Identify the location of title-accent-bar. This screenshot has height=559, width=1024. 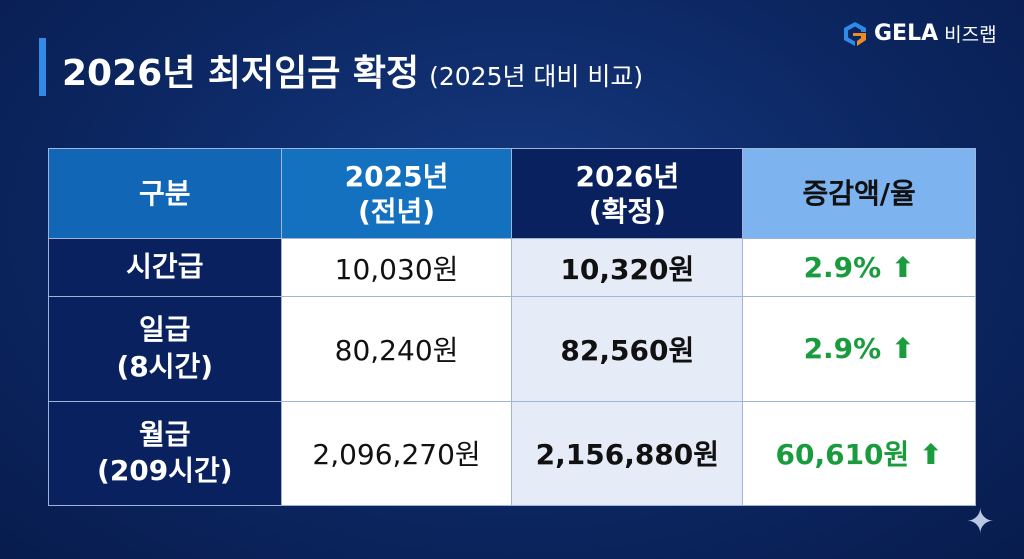
(42, 67).